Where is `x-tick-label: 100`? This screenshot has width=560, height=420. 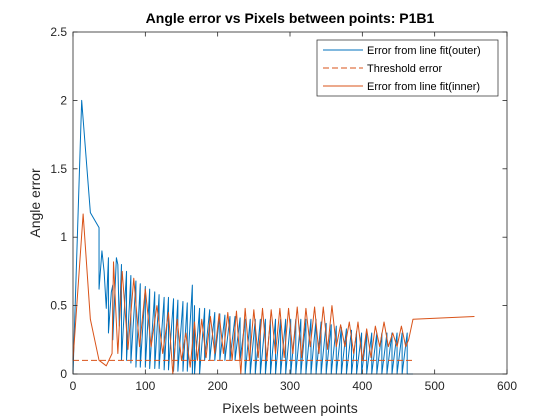
x-tick-label: 100 is located at coordinates (145, 386).